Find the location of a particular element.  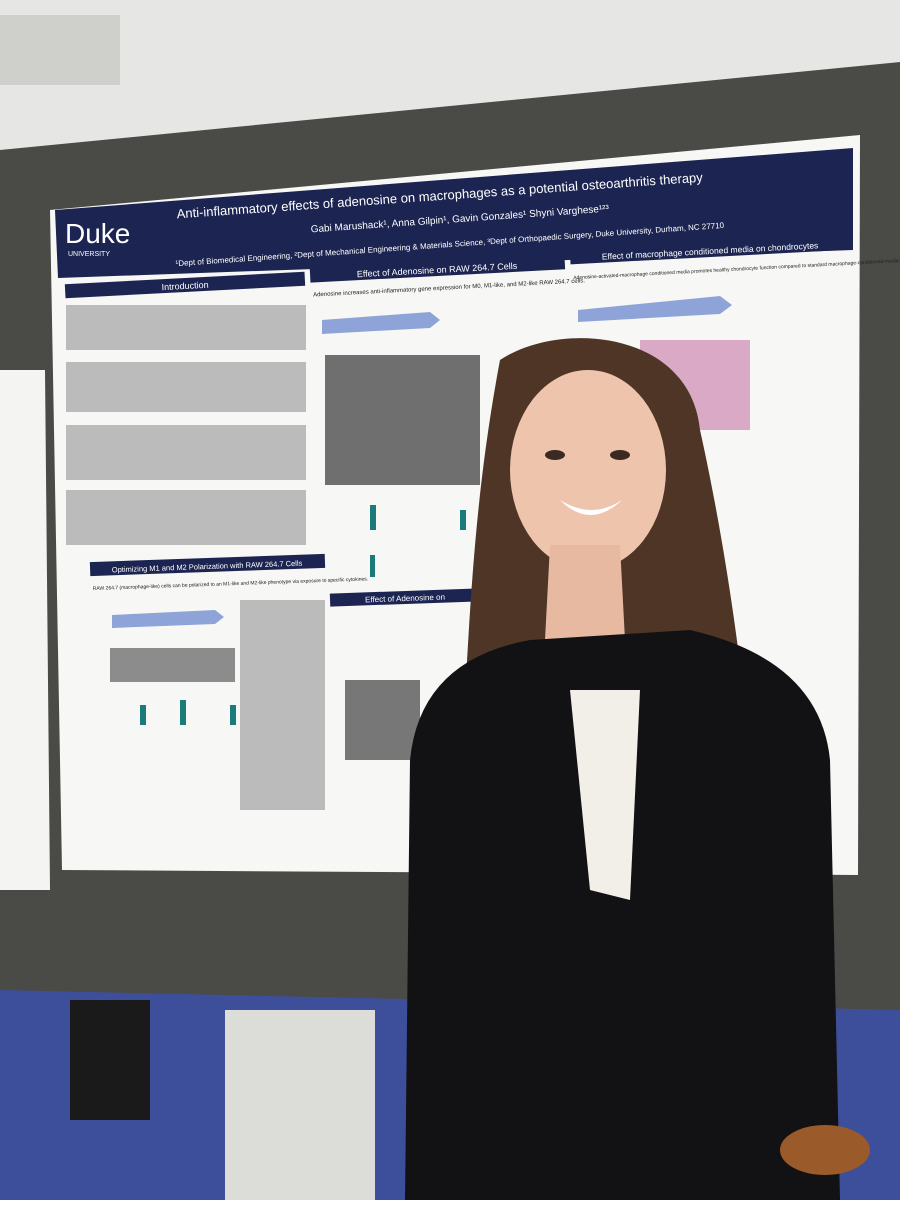

side-poster is located at coordinates (25, 630).